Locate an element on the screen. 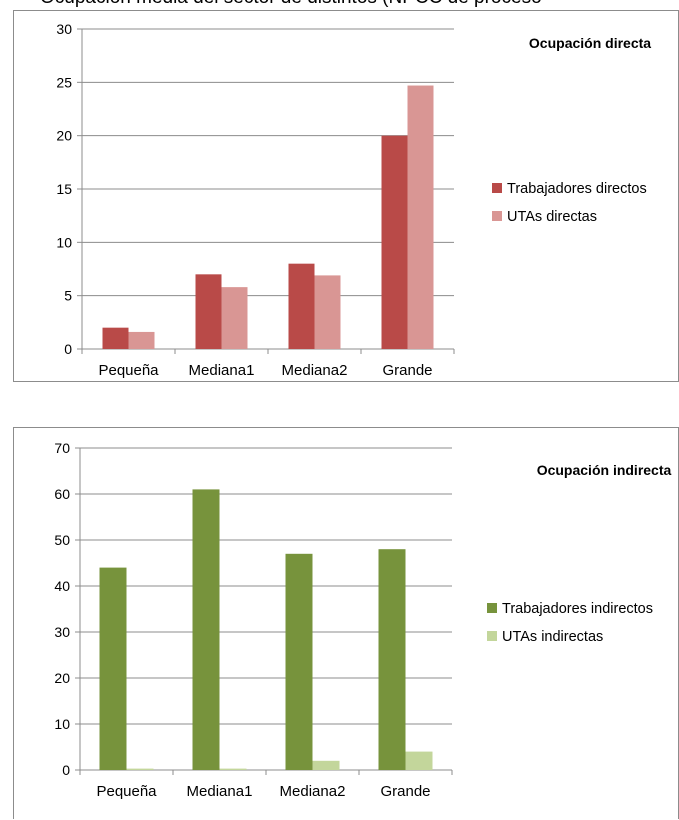  direct-category-label: Mediana2 is located at coordinates (315, 370).